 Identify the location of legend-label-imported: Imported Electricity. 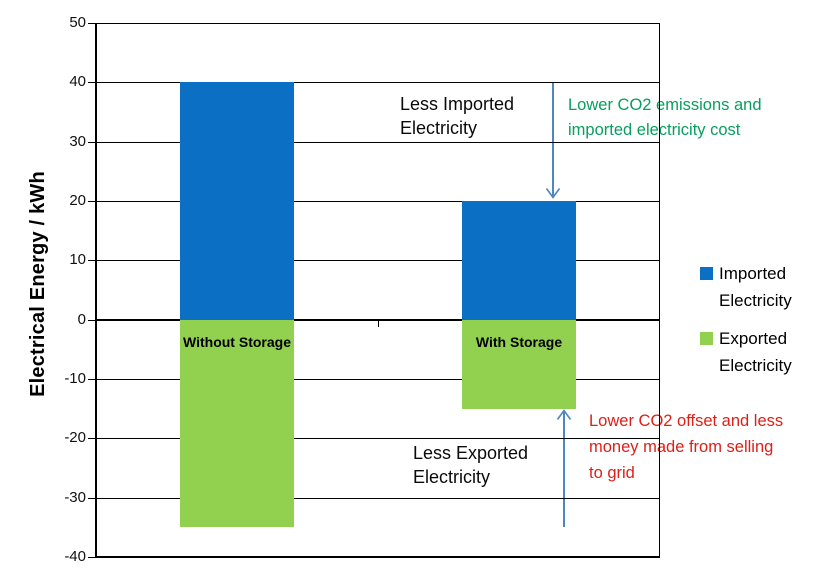
(755, 287).